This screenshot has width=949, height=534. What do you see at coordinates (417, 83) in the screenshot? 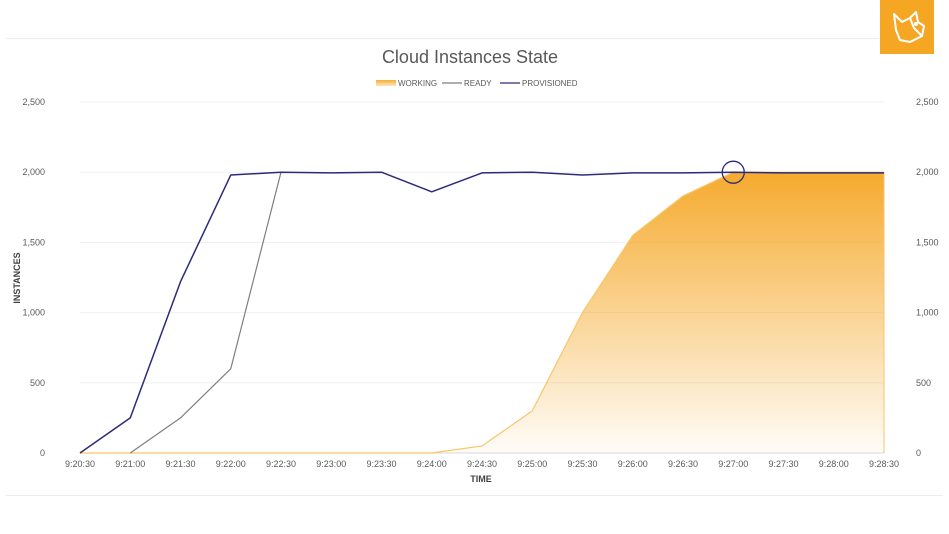
I see `legend-label-working: WORKING` at bounding box center [417, 83].